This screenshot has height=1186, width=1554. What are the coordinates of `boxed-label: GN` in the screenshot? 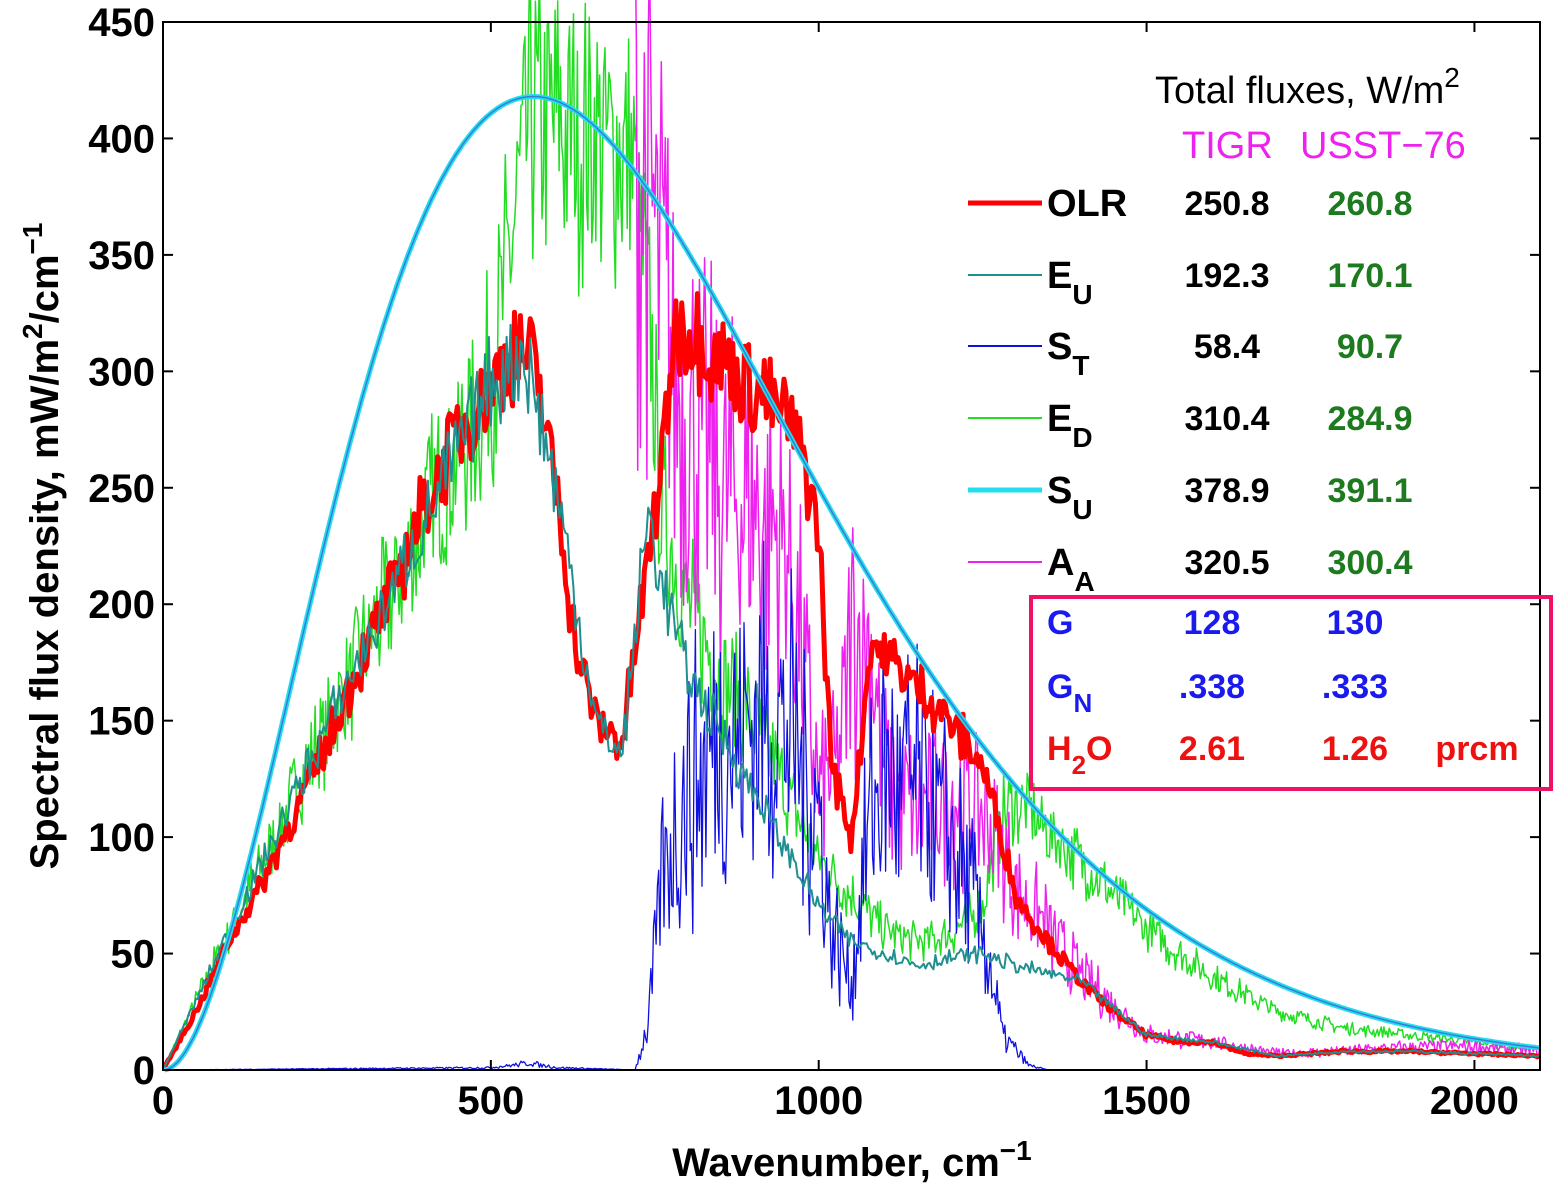 It's located at (1069, 693).